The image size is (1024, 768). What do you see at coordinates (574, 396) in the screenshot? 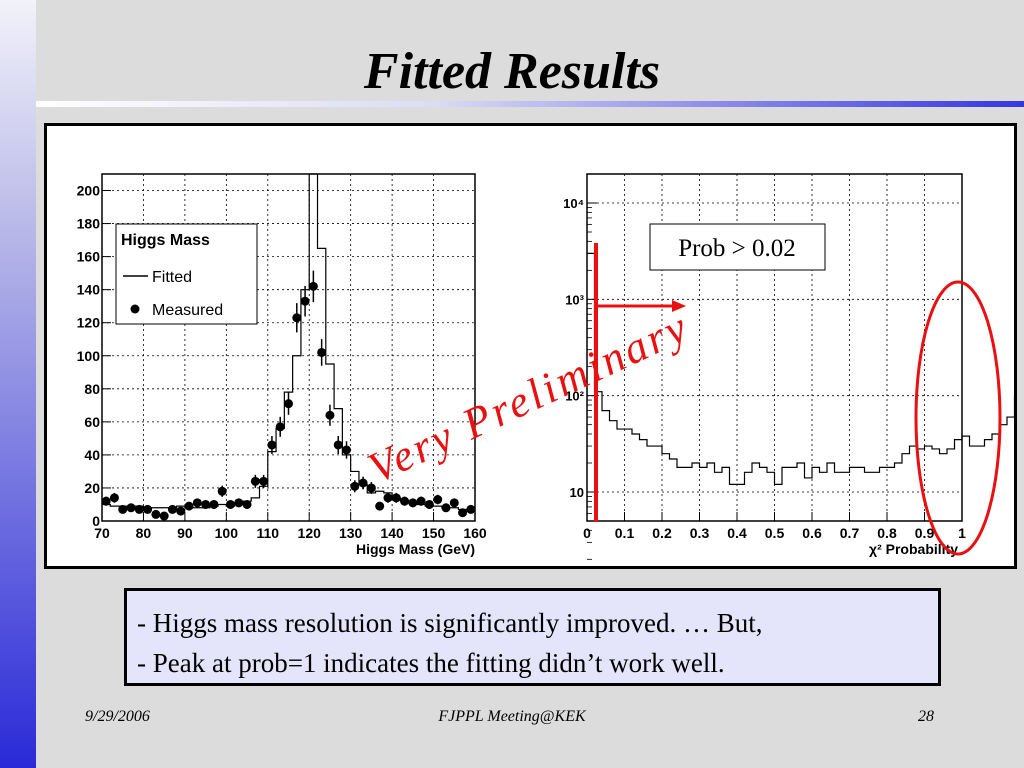
I see `y-tick-label: 10²` at bounding box center [574, 396].